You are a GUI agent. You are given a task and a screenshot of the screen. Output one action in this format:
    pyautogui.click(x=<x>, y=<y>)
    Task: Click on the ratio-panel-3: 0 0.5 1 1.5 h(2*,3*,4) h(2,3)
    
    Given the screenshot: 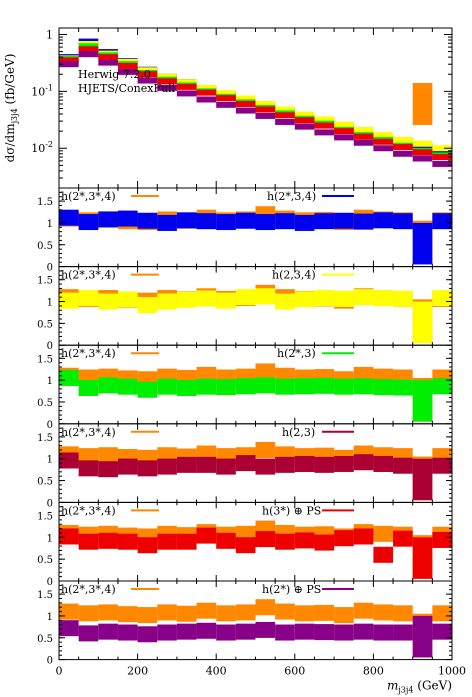 What is the action you would take?
    pyautogui.click(x=245, y=466)
    